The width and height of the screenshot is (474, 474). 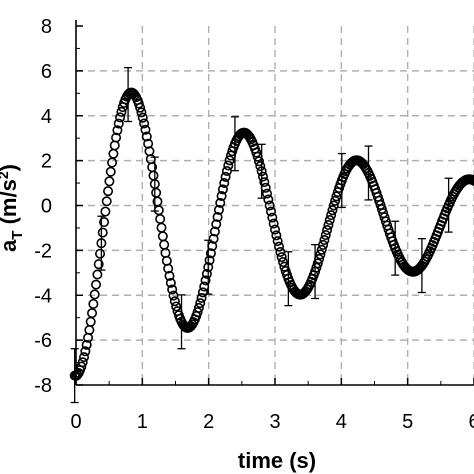 What do you see at coordinates (341, 422) in the screenshot?
I see `x-tick-label: 4` at bounding box center [341, 422].